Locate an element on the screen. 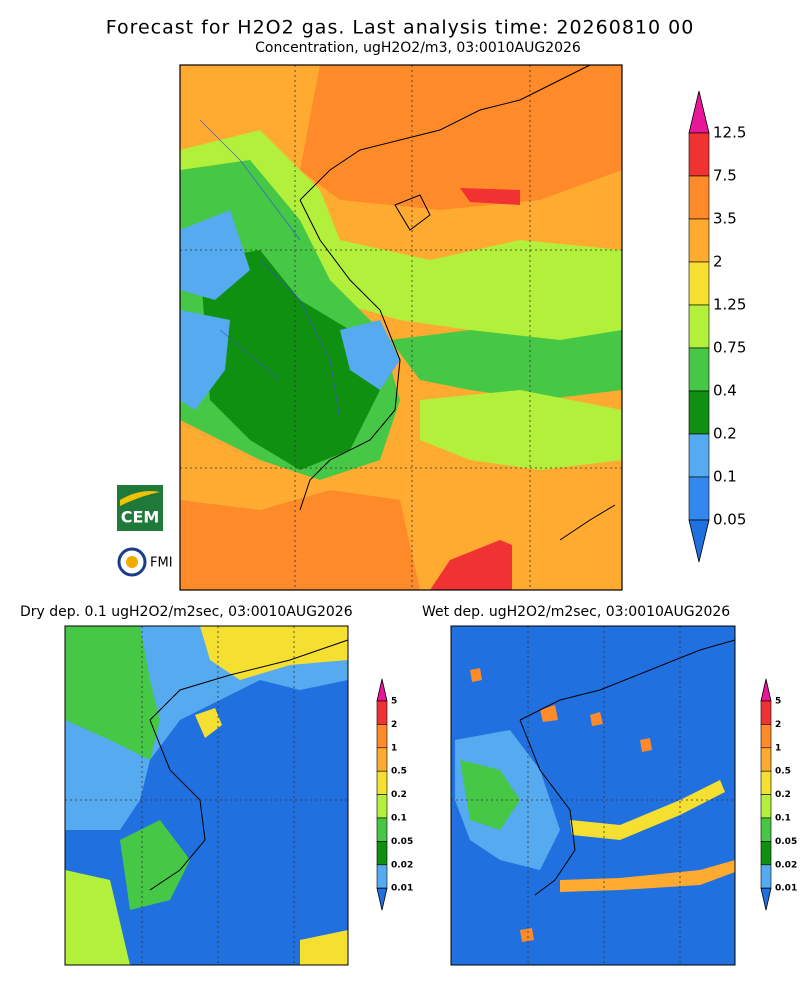  colorbar-label: 12.5 is located at coordinates (729, 133).